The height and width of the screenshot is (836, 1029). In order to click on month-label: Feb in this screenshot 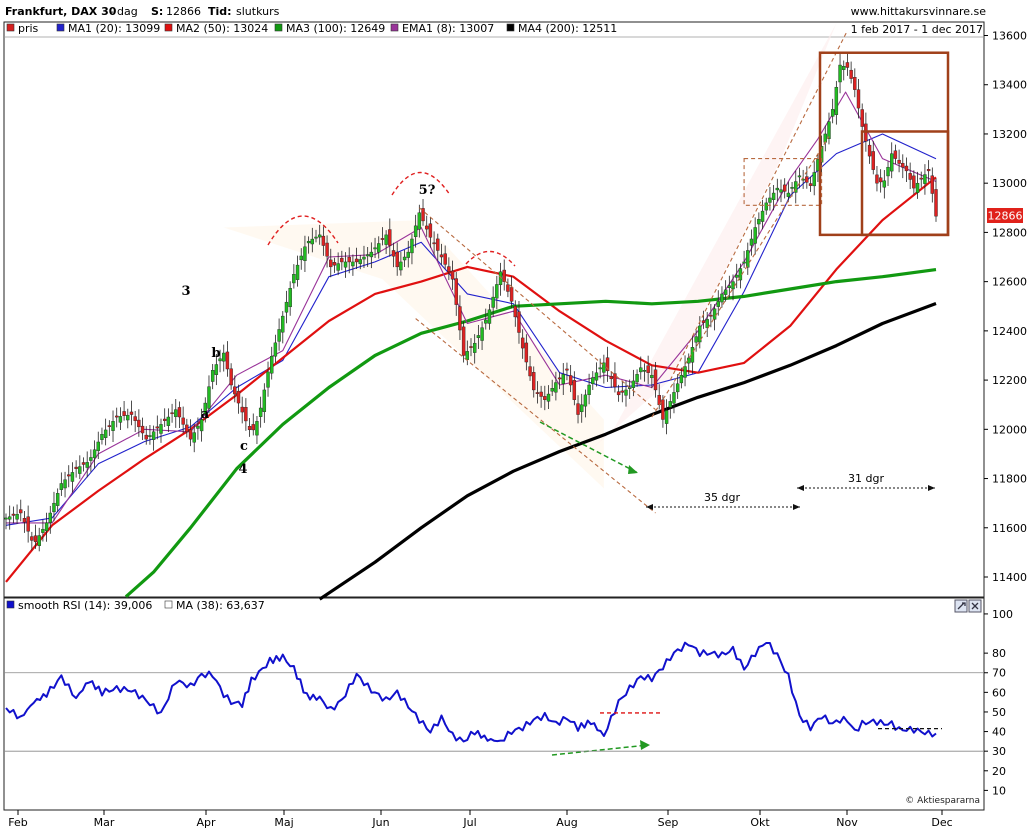, I will do `click(17, 822)`.